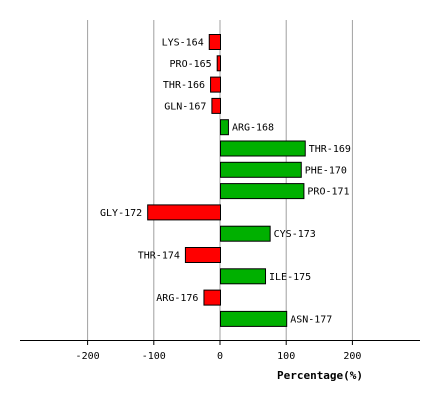 This screenshot has height=400, width=440. Describe the element at coordinates (295, 234) in the screenshot. I see `bar-label: CYS-173` at that location.